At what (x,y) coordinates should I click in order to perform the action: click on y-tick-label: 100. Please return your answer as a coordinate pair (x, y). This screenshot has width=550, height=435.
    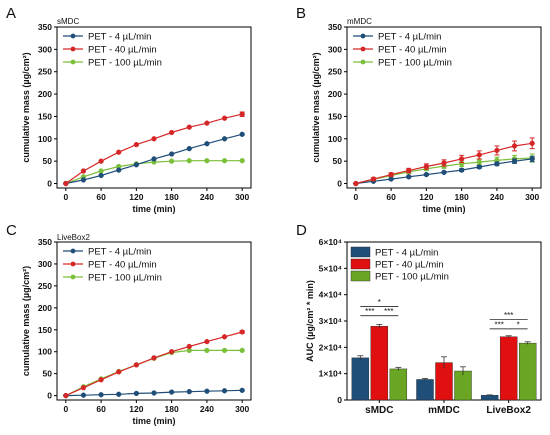
    Looking at the image, I should click on (45, 139).